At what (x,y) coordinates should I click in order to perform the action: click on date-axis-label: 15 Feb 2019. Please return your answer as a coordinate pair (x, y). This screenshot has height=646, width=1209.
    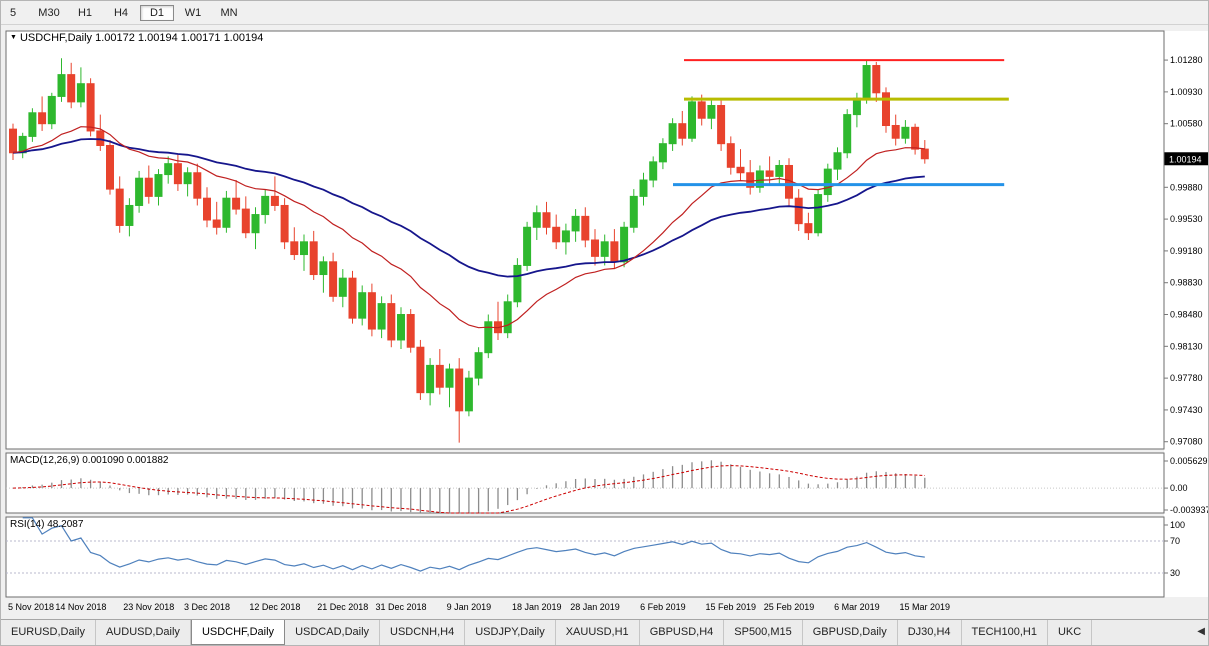
    Looking at the image, I should click on (731, 607).